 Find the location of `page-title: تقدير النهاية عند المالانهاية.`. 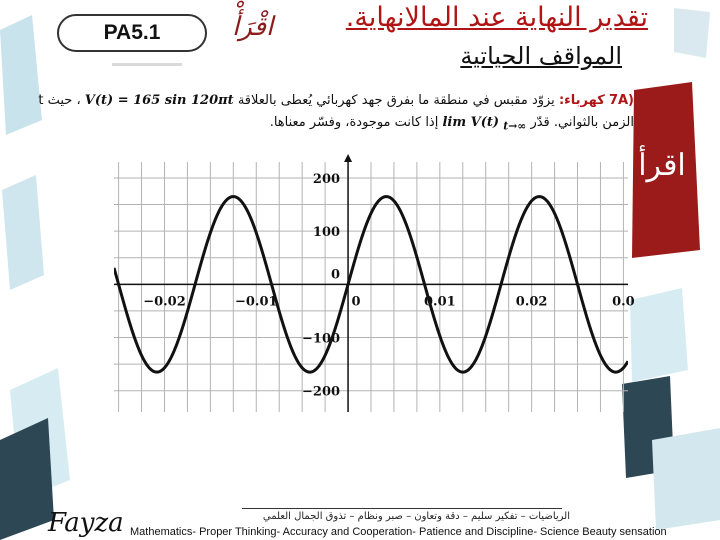

page-title: تقدير النهاية عند المالانهاية. is located at coordinates (496, 17).